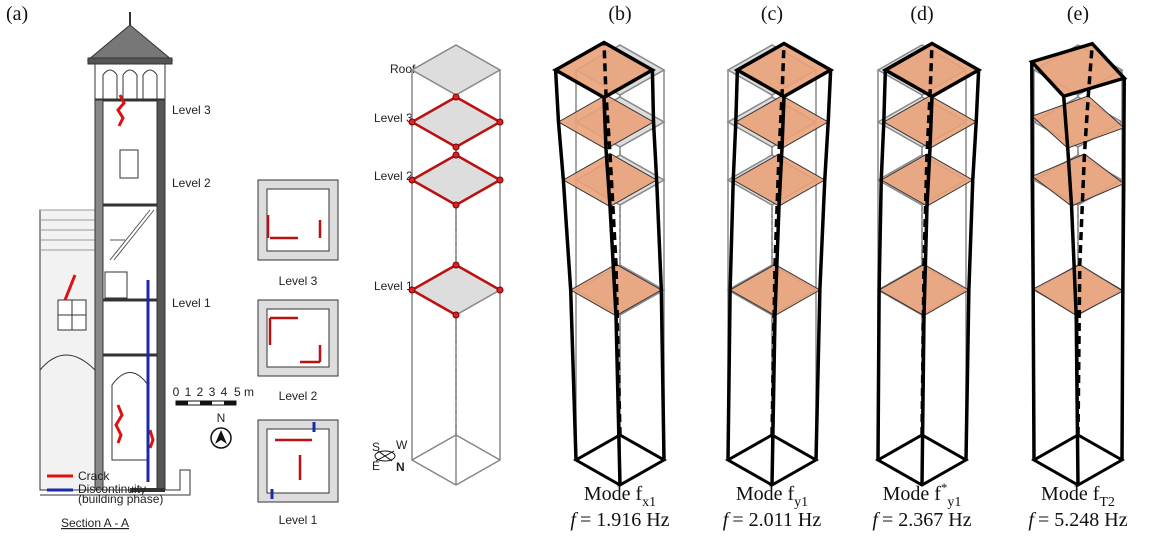 The width and height of the screenshot is (1153, 537). I want to click on mode-subscript: y1, so click(954, 502).